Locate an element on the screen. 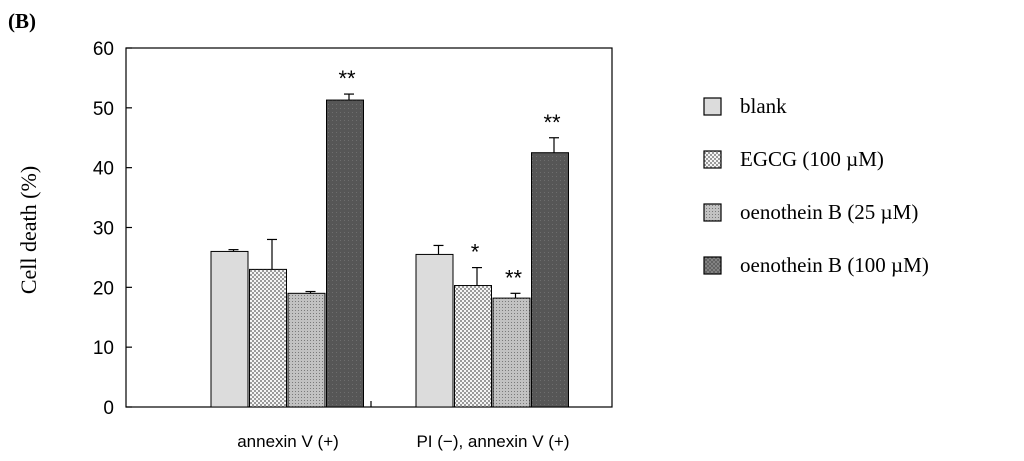  x-tick-label: annexin V (+) is located at coordinates (288, 441).